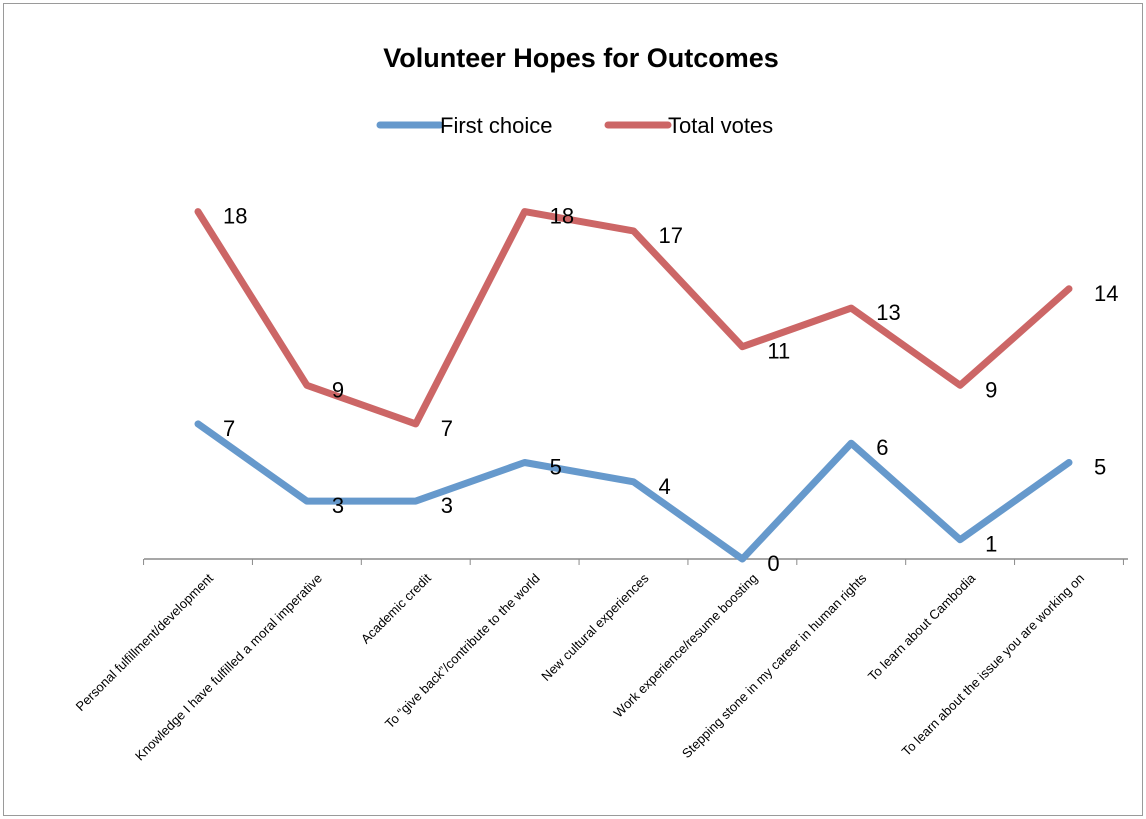 The height and width of the screenshot is (819, 1146). What do you see at coordinates (595, 627) in the screenshot?
I see `x-tick-label: New cultural experiences` at bounding box center [595, 627].